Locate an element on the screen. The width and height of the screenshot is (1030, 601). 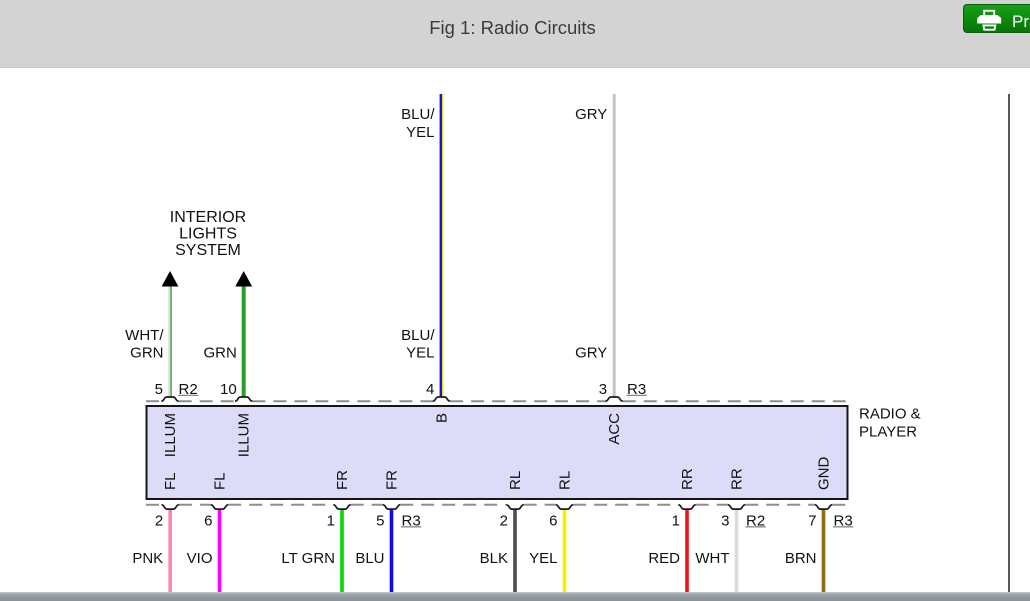
svg-text: PNK is located at coordinates (147, 558).